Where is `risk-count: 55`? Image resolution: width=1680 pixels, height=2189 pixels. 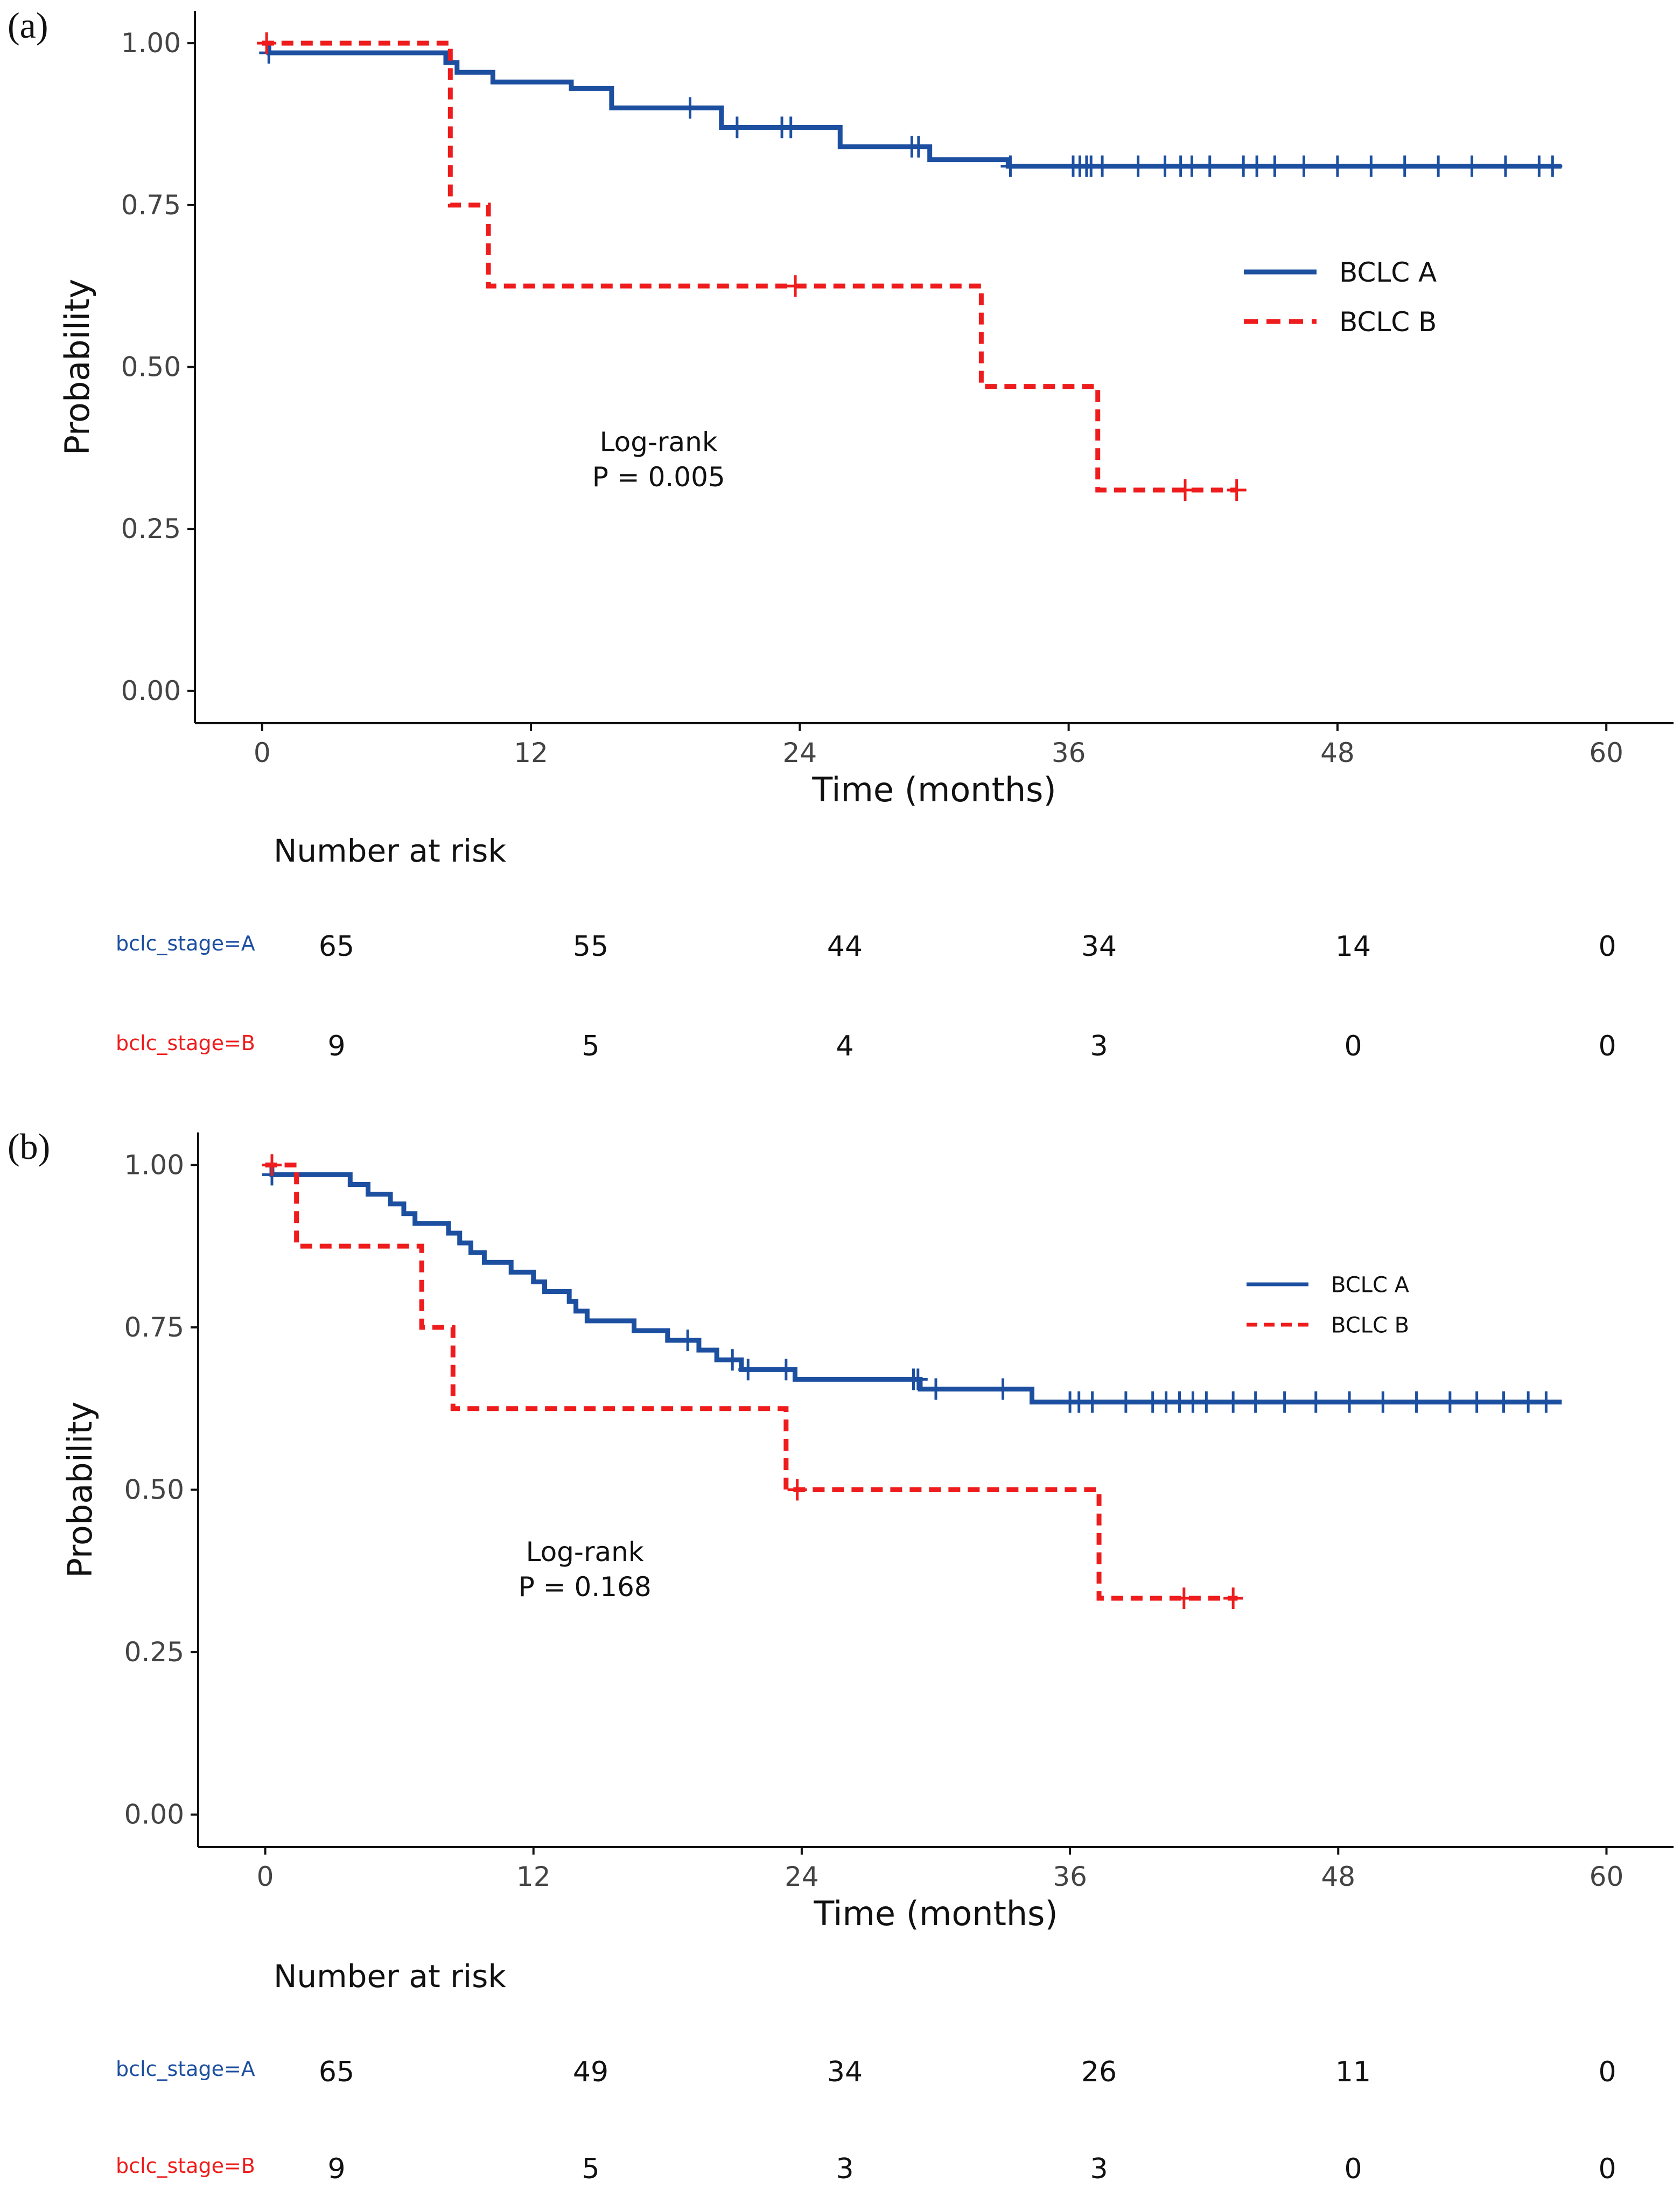
risk-count: 55 is located at coordinates (590, 947).